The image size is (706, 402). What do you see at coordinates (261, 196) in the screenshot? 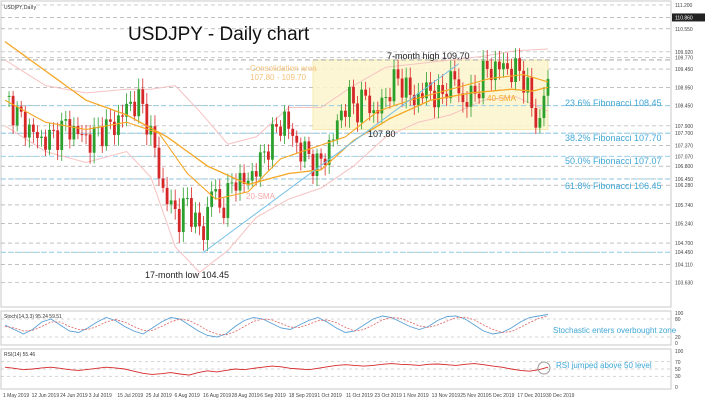
I see `sma20-label: 20-SMA` at bounding box center [261, 196].